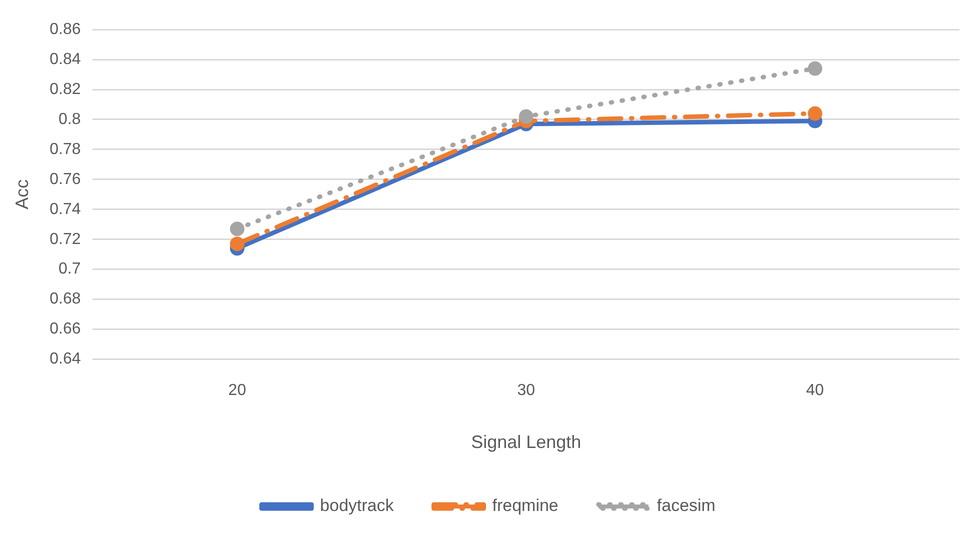  Describe the element at coordinates (65, 329) in the screenshot. I see `y-tick-label: 0.66` at that location.